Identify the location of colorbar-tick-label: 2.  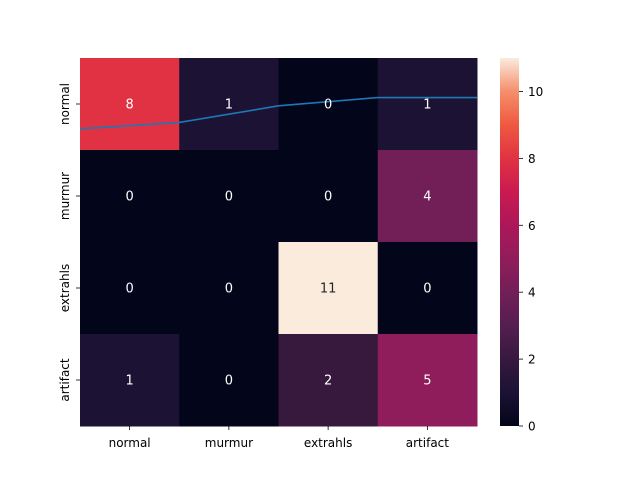
(532, 360).